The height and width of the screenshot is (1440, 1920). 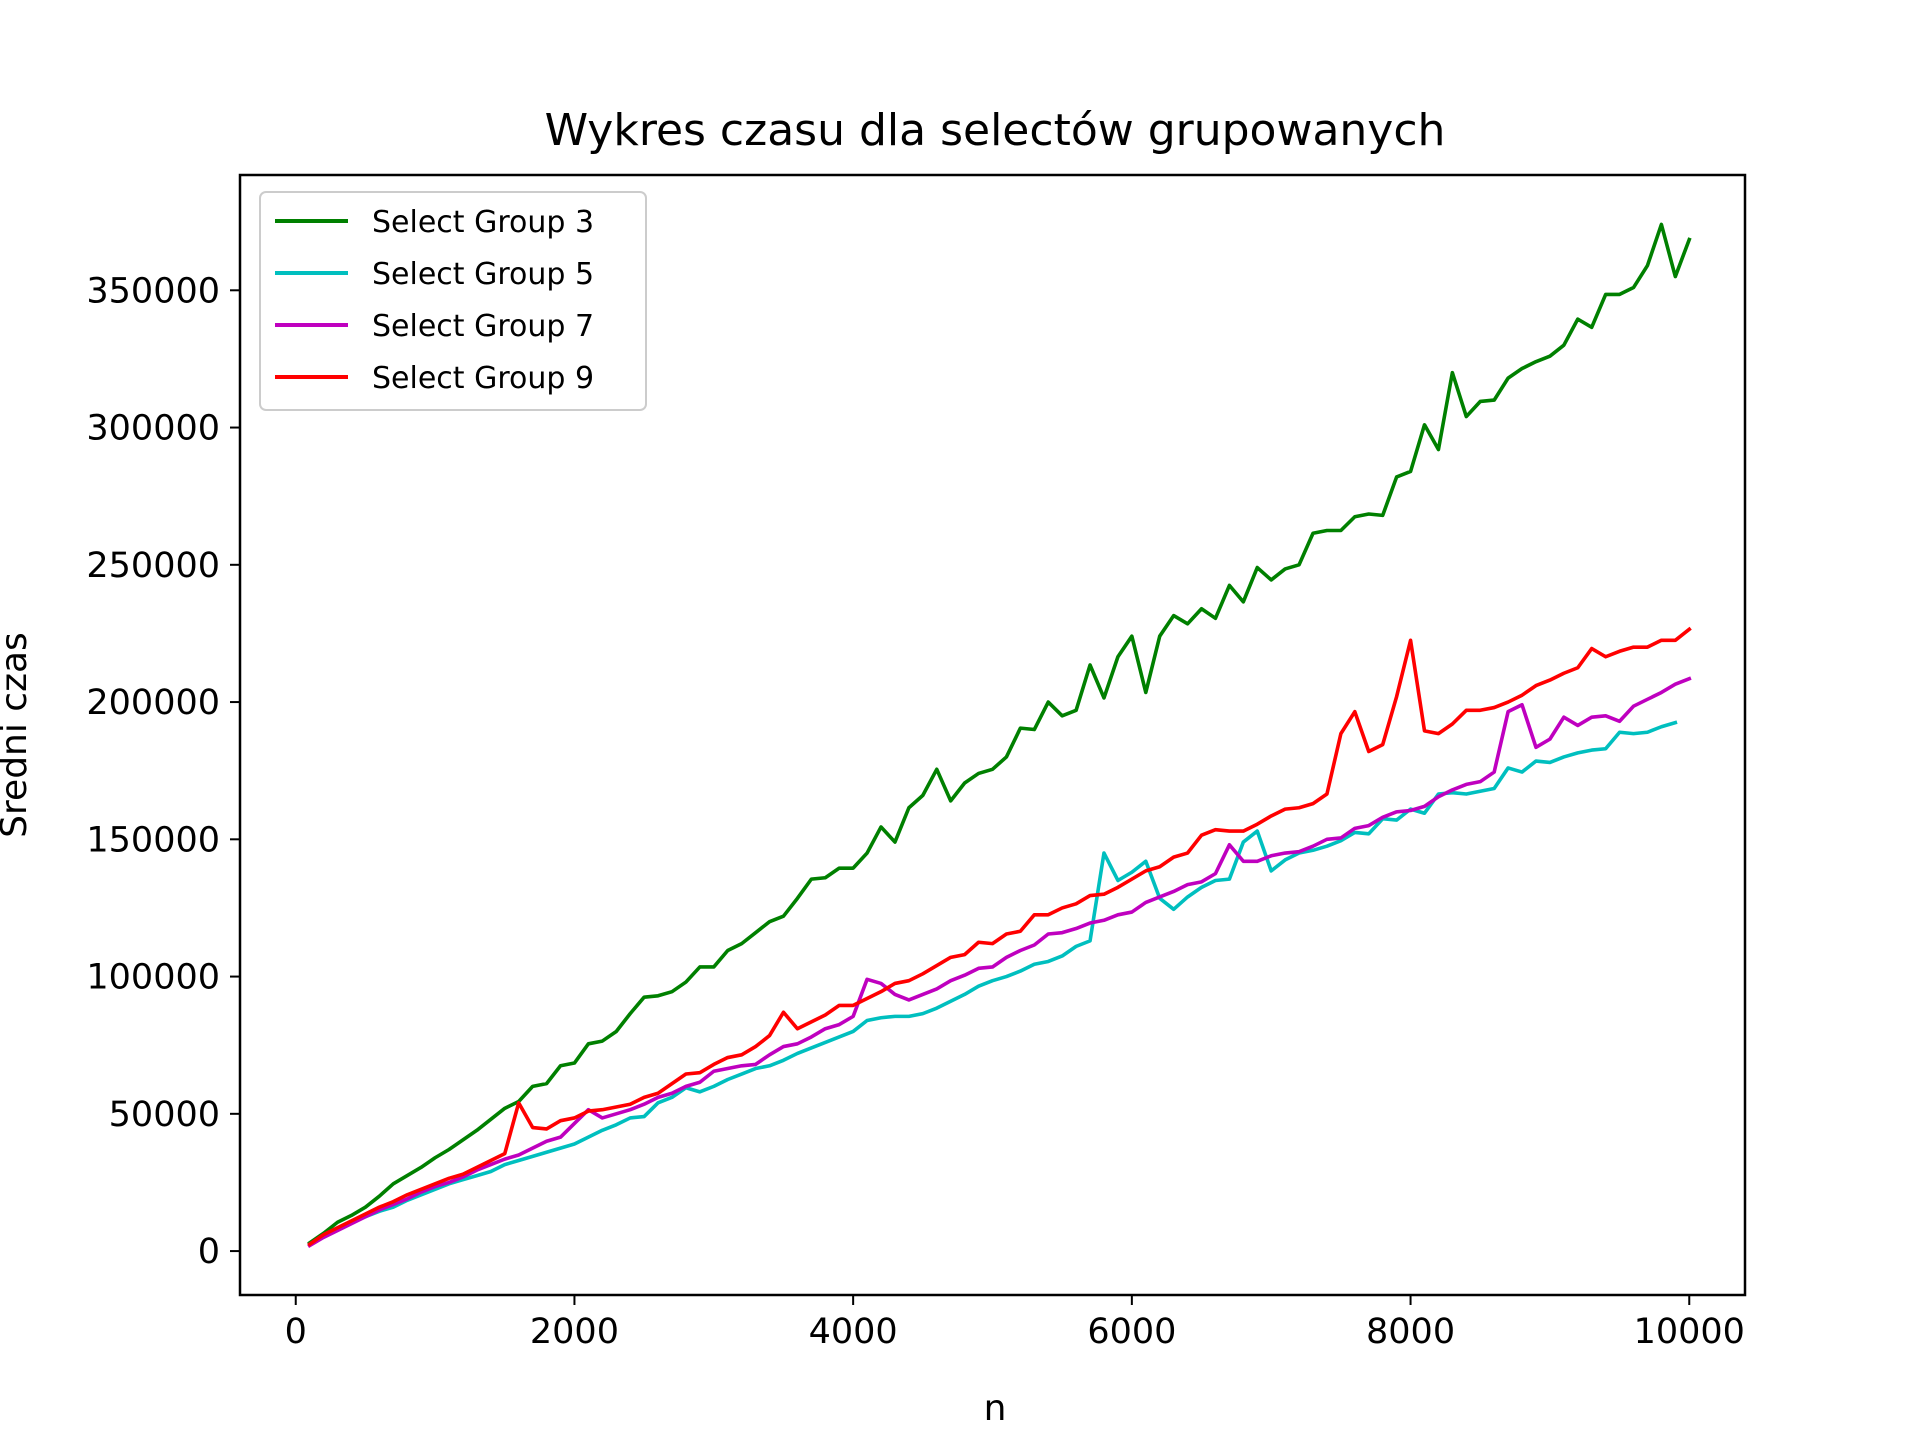 What do you see at coordinates (296, 1332) in the screenshot?
I see `x-tick-label: 0` at bounding box center [296, 1332].